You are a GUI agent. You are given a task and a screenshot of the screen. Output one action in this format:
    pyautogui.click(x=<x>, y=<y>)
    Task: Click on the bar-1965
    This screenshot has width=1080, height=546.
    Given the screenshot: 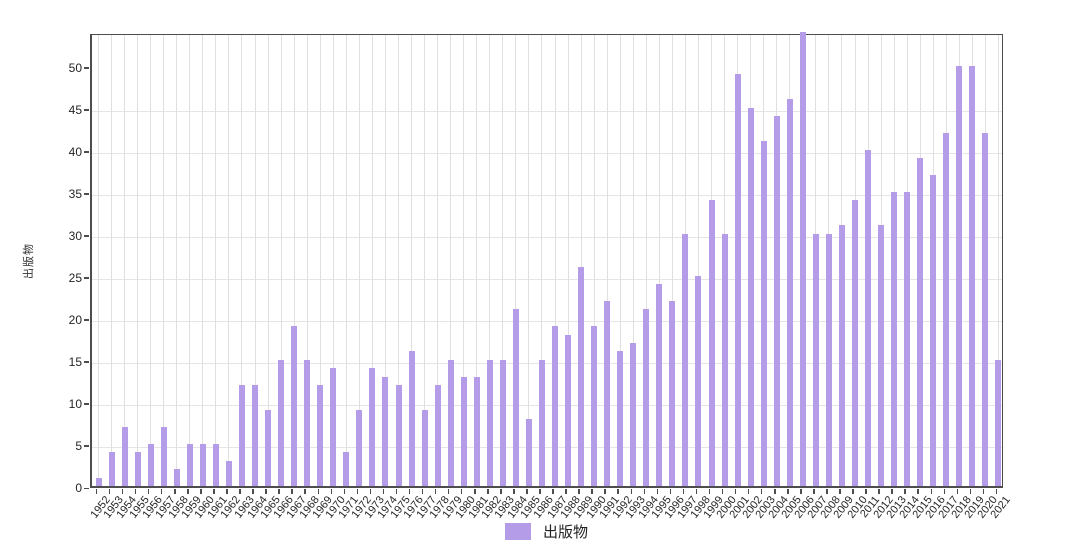 What is the action you would take?
    pyautogui.click(x=268, y=448)
    